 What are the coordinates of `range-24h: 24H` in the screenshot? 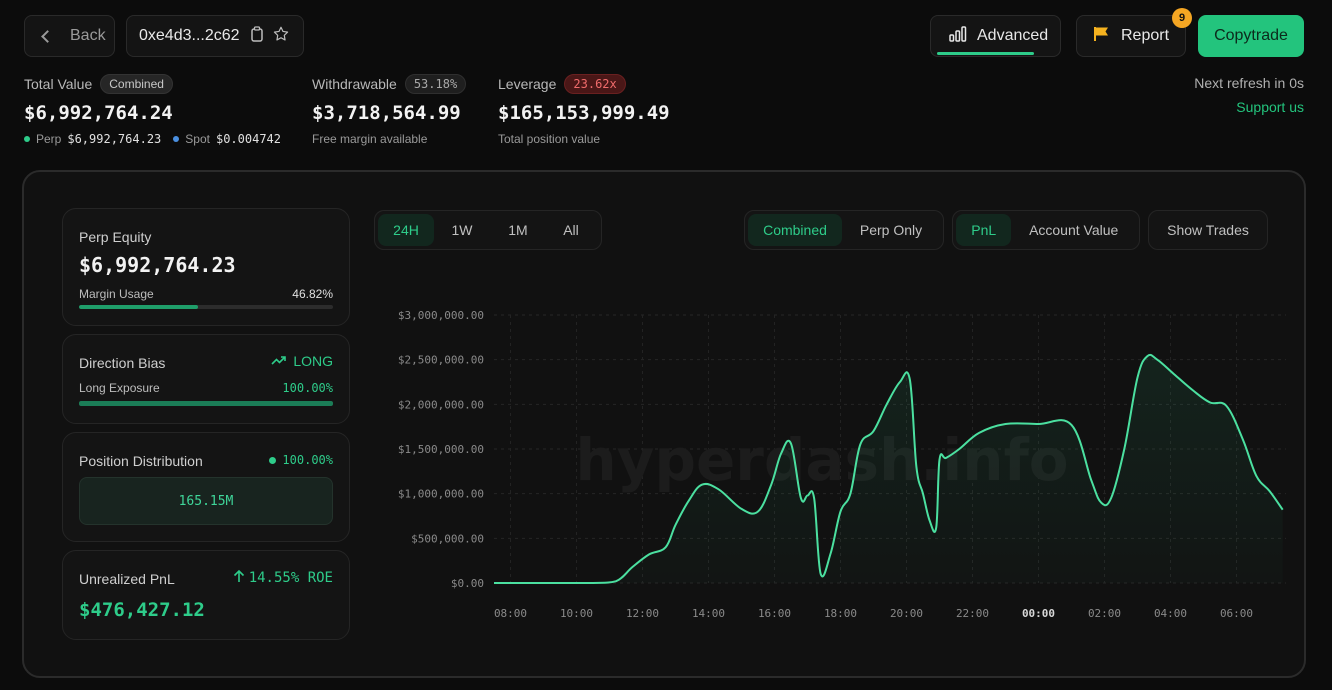 It's located at (406, 230).